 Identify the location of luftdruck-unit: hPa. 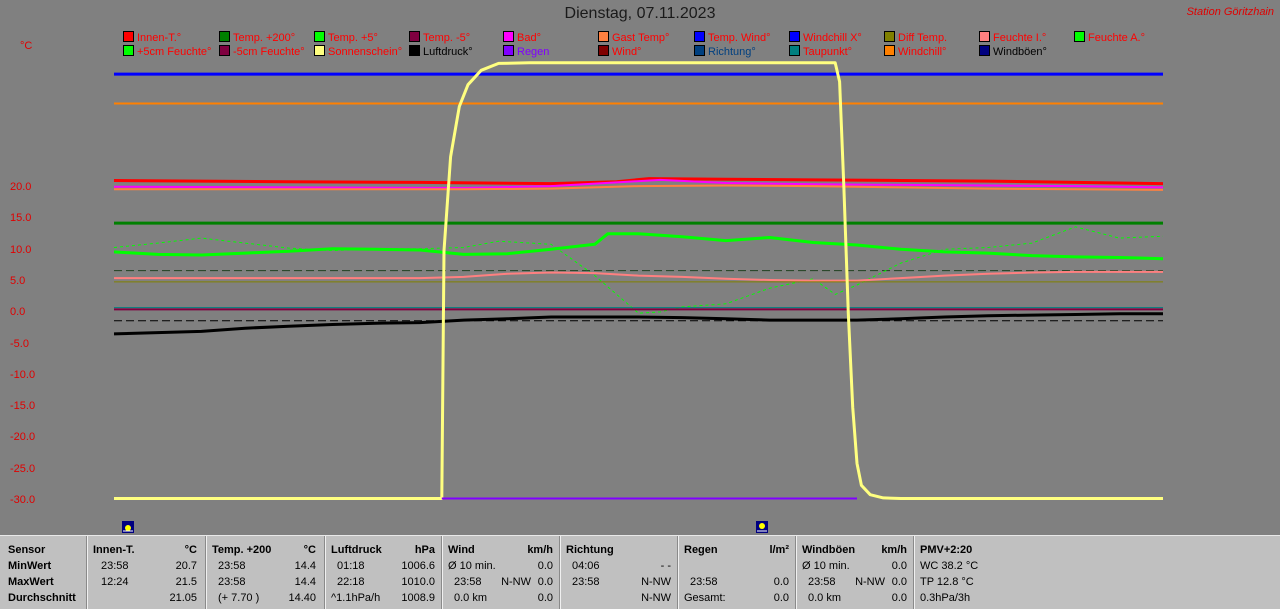
(424, 550).